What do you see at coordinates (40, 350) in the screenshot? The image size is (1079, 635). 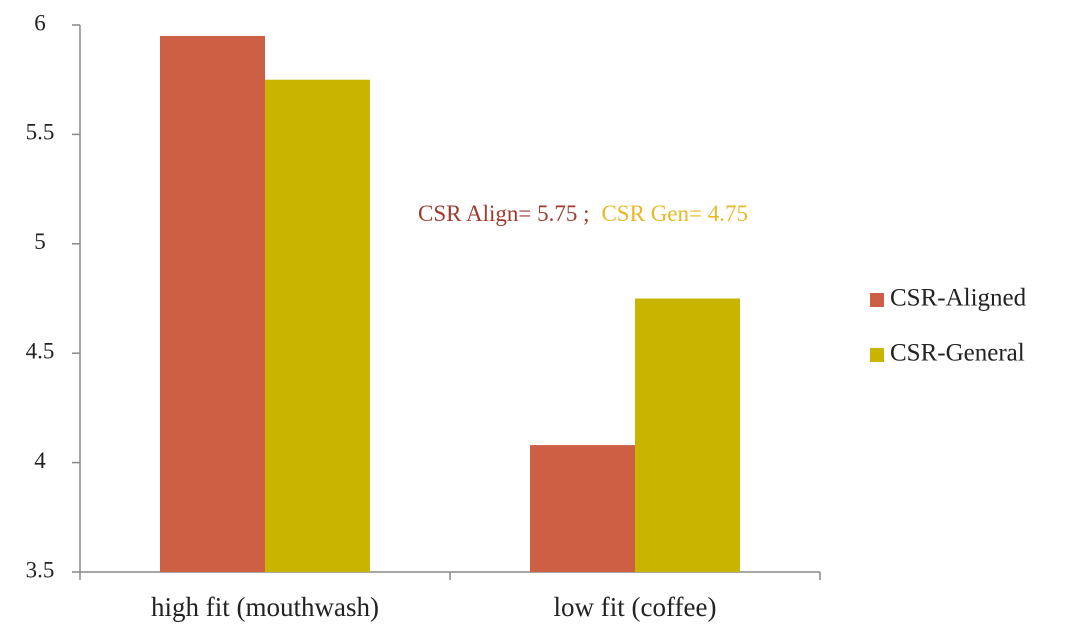 I see `y-tick-label: 4.5` at bounding box center [40, 350].